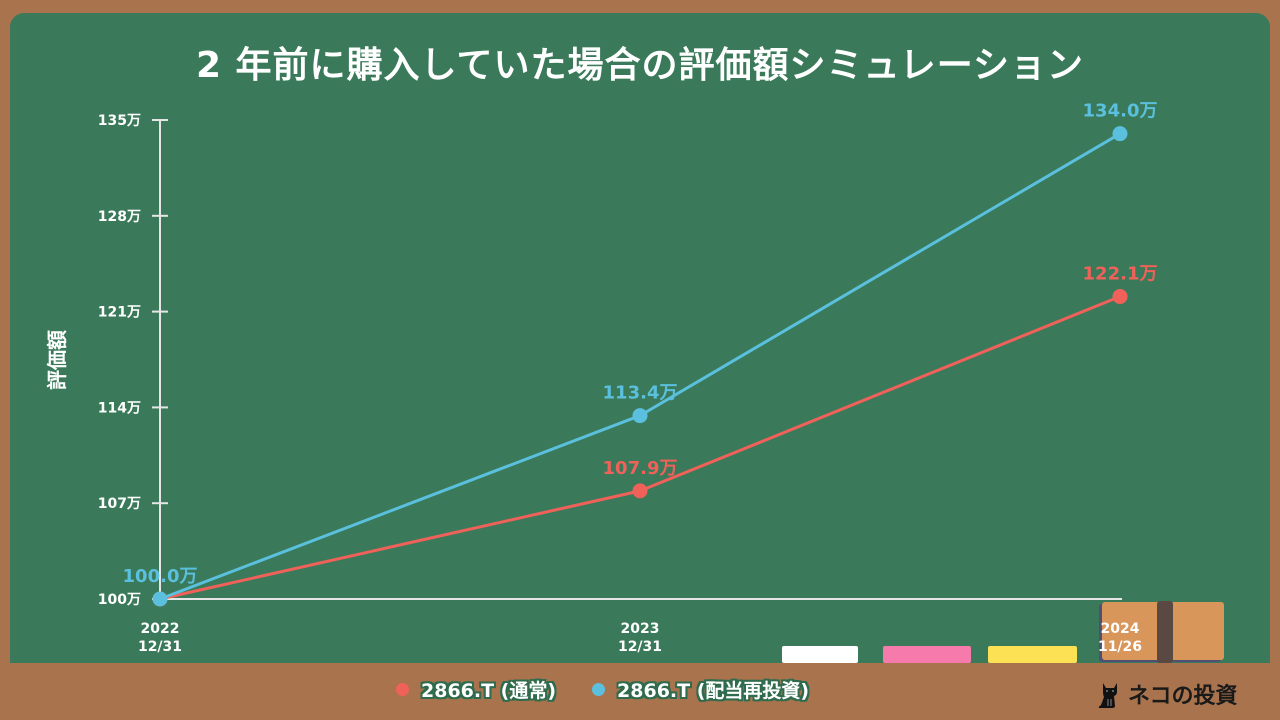  Describe the element at coordinates (402, 689) in the screenshot. I see `legend-dot-normal-icon` at that location.